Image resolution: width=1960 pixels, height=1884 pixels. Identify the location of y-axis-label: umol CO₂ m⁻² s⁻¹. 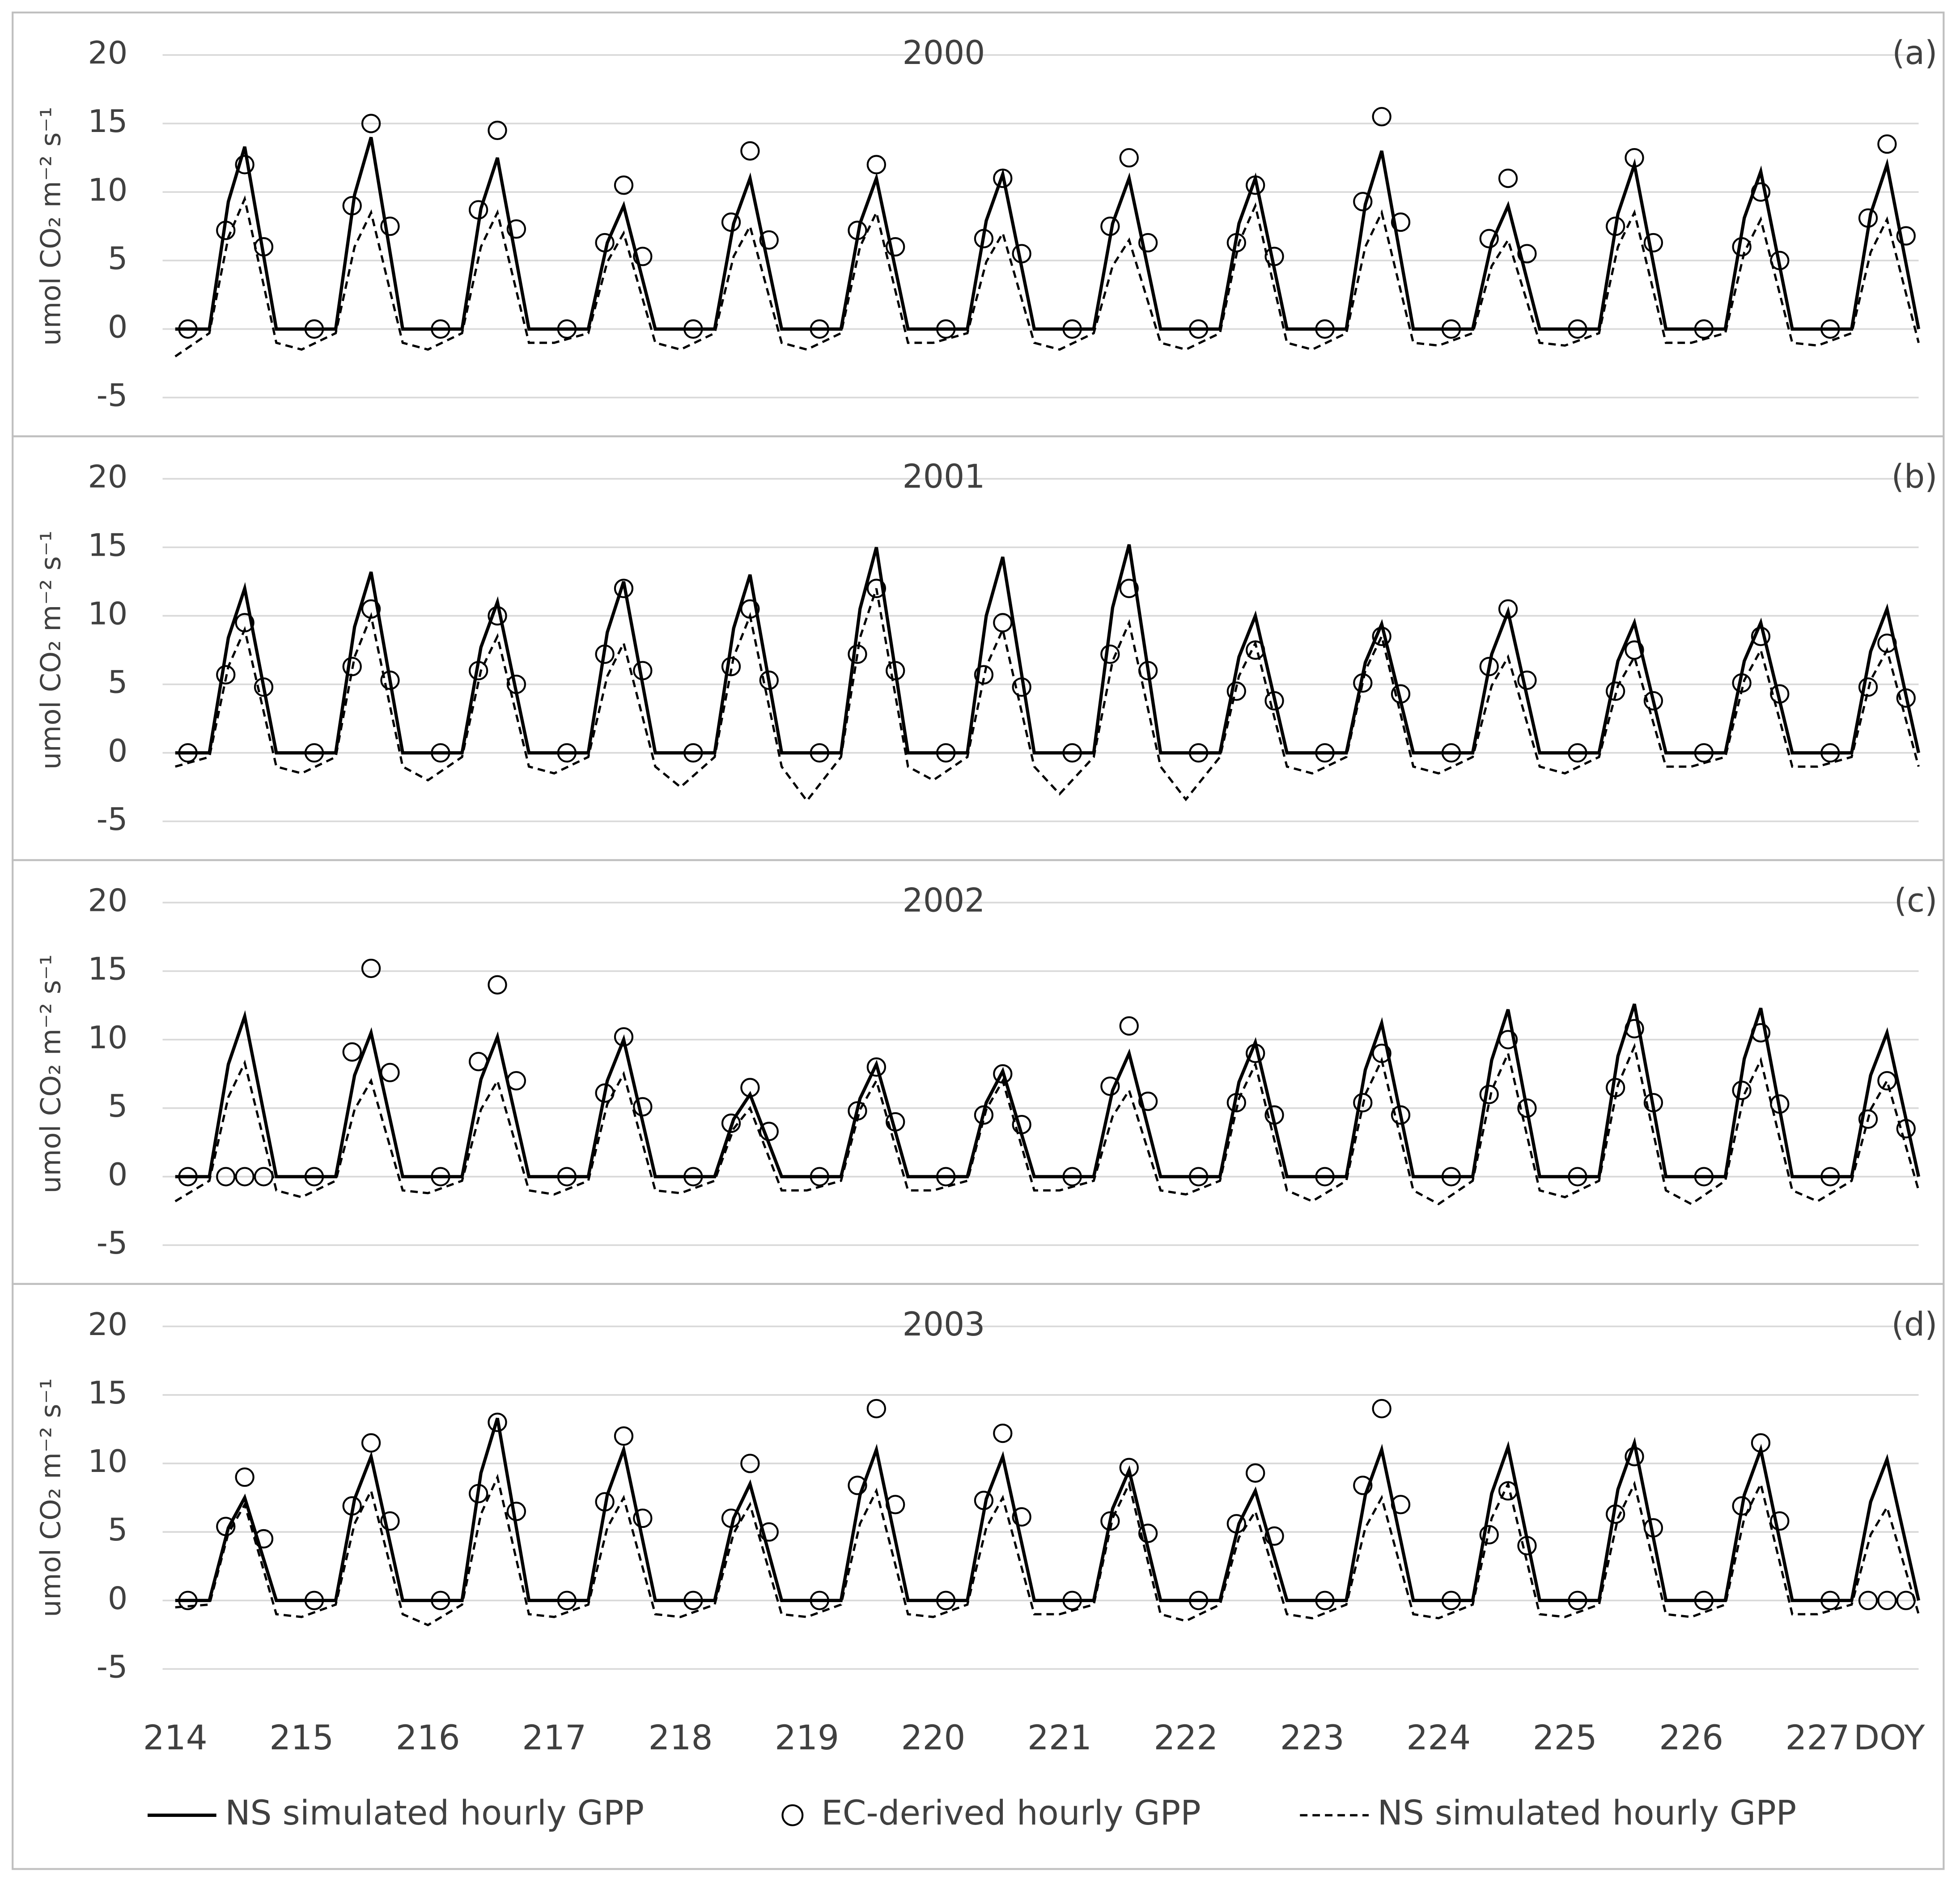
(51, 1497).